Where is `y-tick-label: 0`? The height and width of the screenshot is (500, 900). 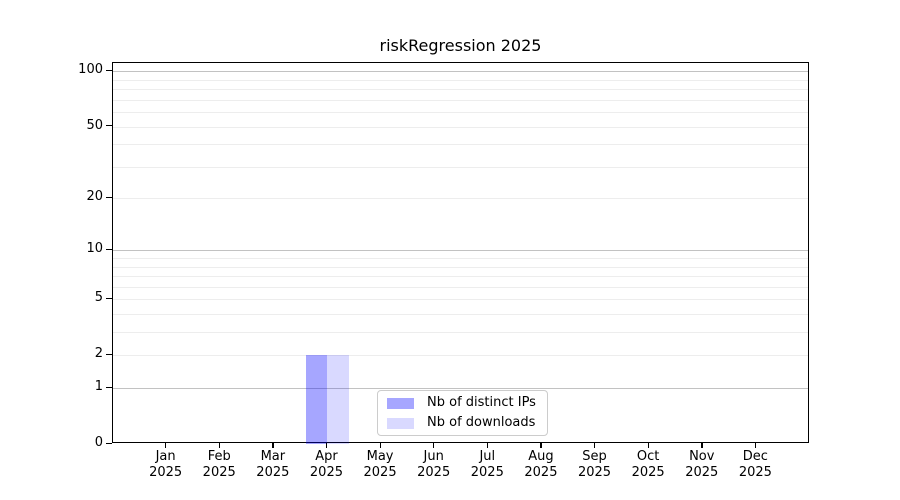 y-tick-label: 0 is located at coordinates (98, 442).